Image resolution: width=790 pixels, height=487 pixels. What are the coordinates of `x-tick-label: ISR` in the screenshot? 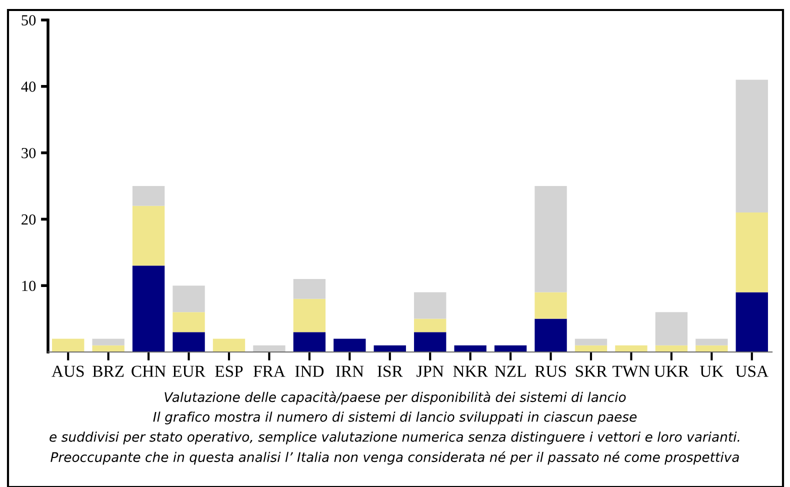 It's located at (390, 371).